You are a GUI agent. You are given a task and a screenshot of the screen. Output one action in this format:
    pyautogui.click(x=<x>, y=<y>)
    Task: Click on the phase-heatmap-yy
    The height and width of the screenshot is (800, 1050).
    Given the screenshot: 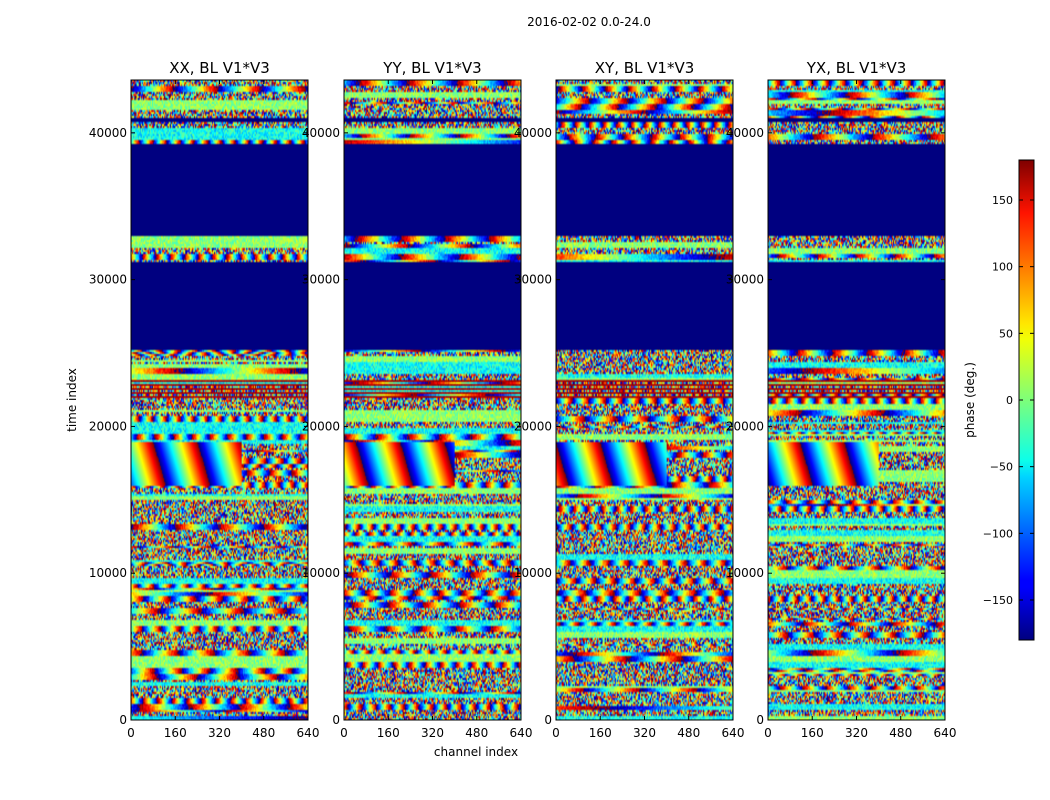 What is the action you would take?
    pyautogui.click(x=432, y=400)
    